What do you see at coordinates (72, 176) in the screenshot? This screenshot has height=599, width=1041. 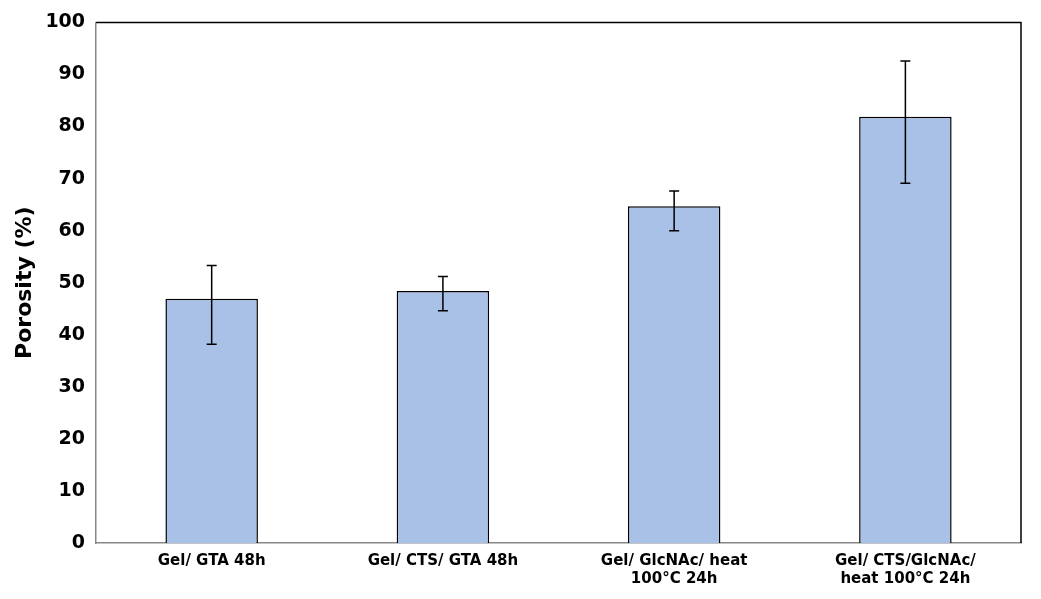 I see `y-tick-label: 70` at bounding box center [72, 176].